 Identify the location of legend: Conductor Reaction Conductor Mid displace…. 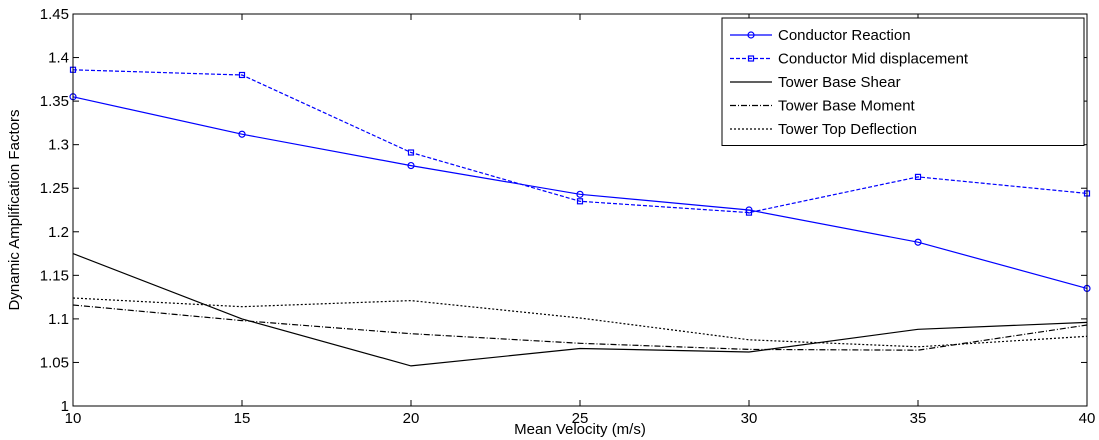
(903, 81).